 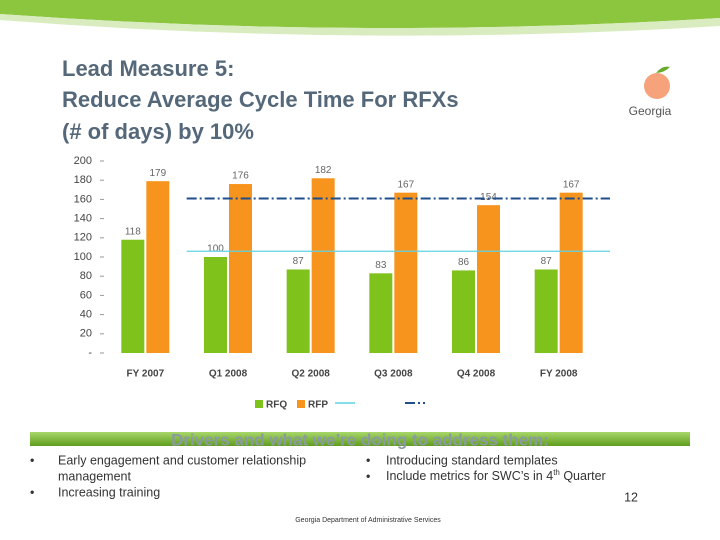 What do you see at coordinates (650, 111) in the screenshot?
I see `logo-text: Georgia` at bounding box center [650, 111].